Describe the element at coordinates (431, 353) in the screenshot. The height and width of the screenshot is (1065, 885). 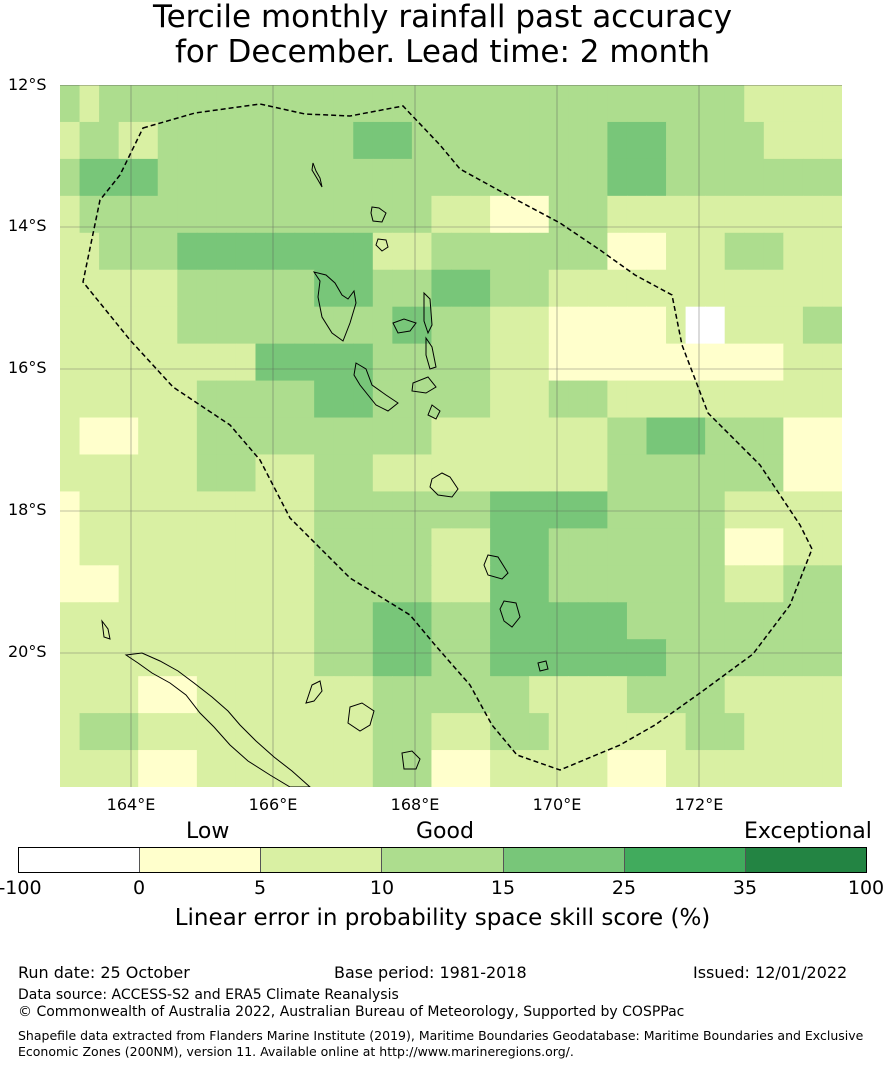
I see `island-pentecost` at that location.